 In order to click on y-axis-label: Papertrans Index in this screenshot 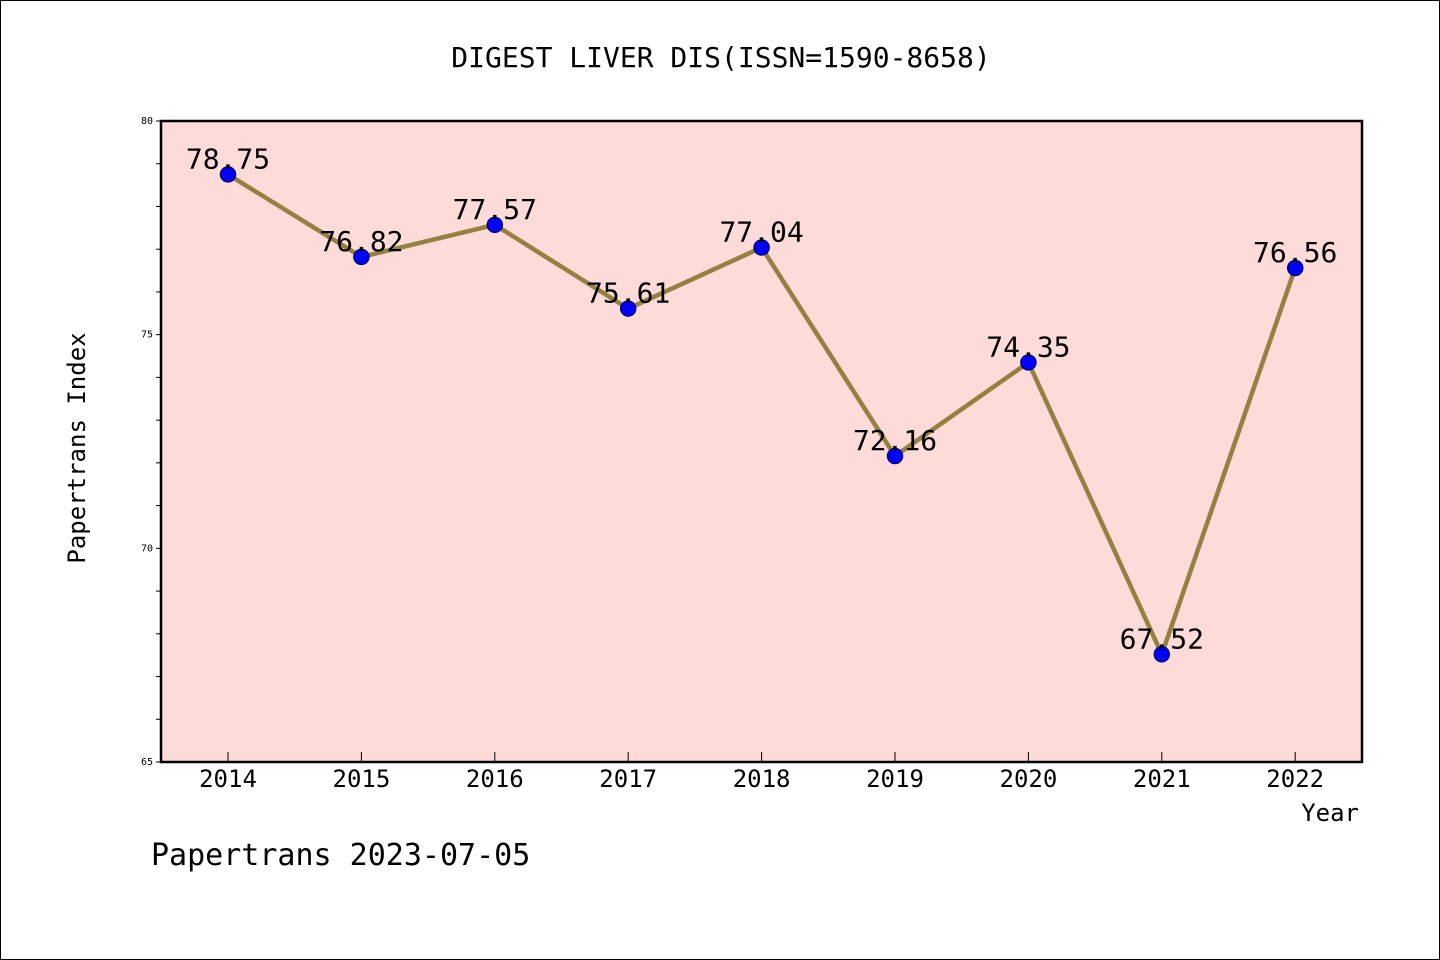, I will do `click(77, 447)`.